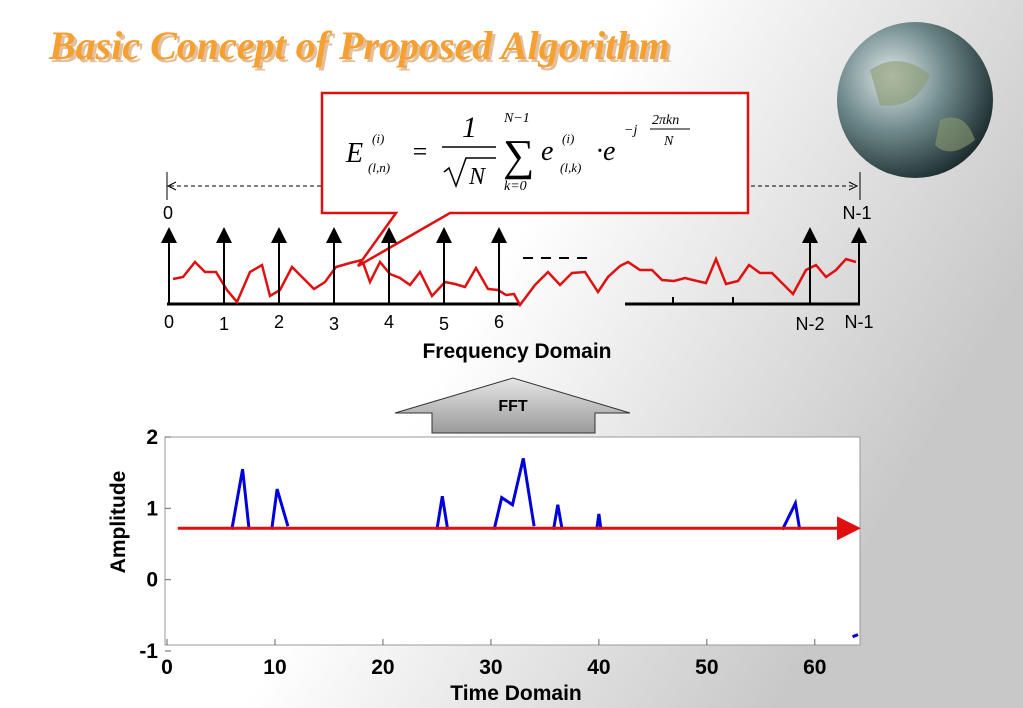 The height and width of the screenshot is (708, 1023). What do you see at coordinates (389, 322) in the screenshot?
I see `freq-bin-label: 4` at bounding box center [389, 322].